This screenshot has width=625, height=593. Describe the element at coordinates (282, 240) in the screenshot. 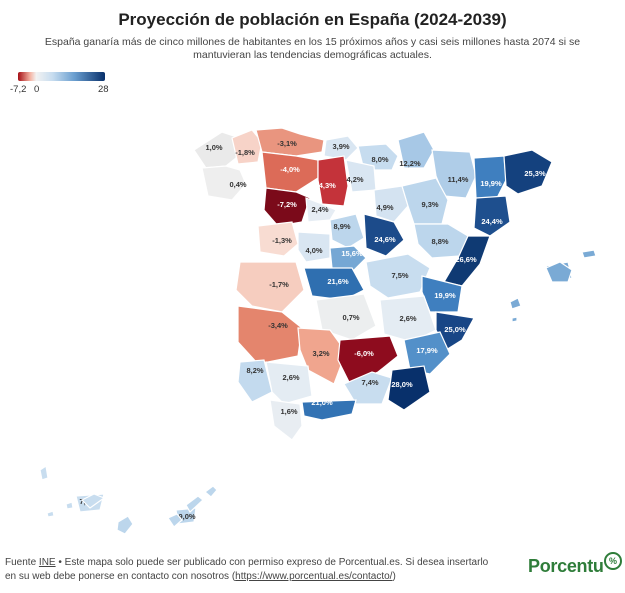

I see `province-value-label: -1,3%` at that location.